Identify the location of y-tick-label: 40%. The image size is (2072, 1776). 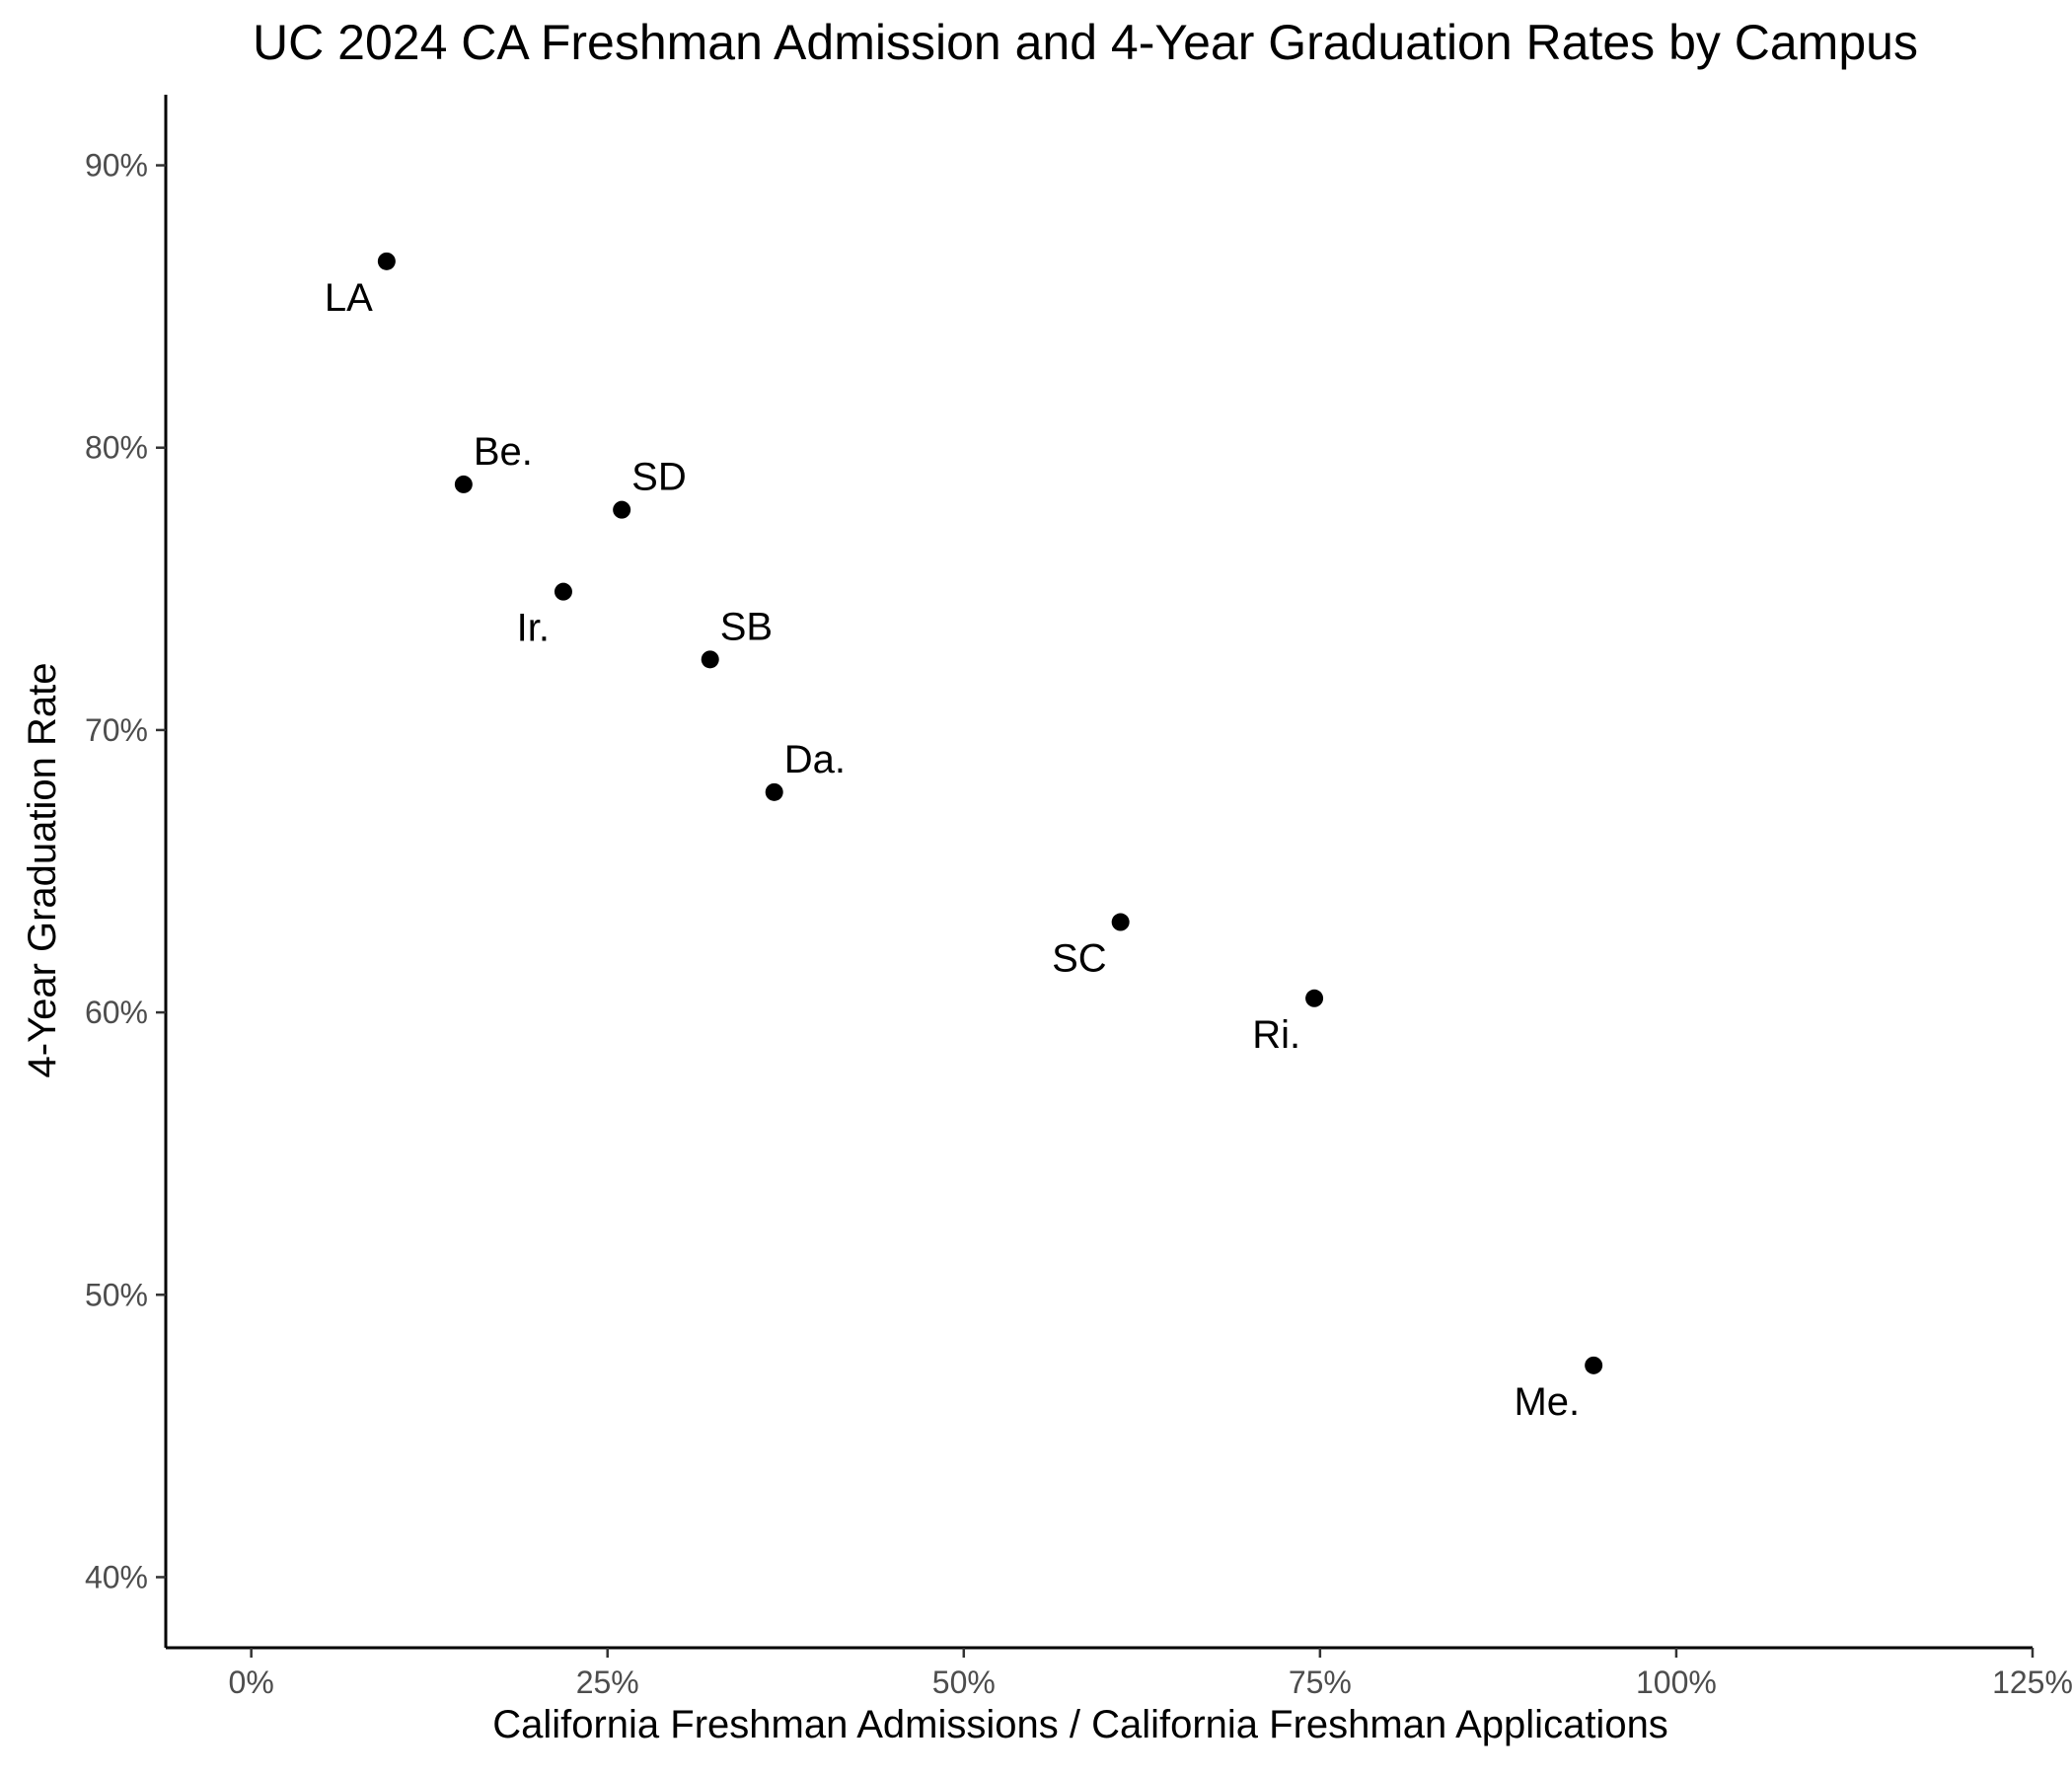
(117, 1577).